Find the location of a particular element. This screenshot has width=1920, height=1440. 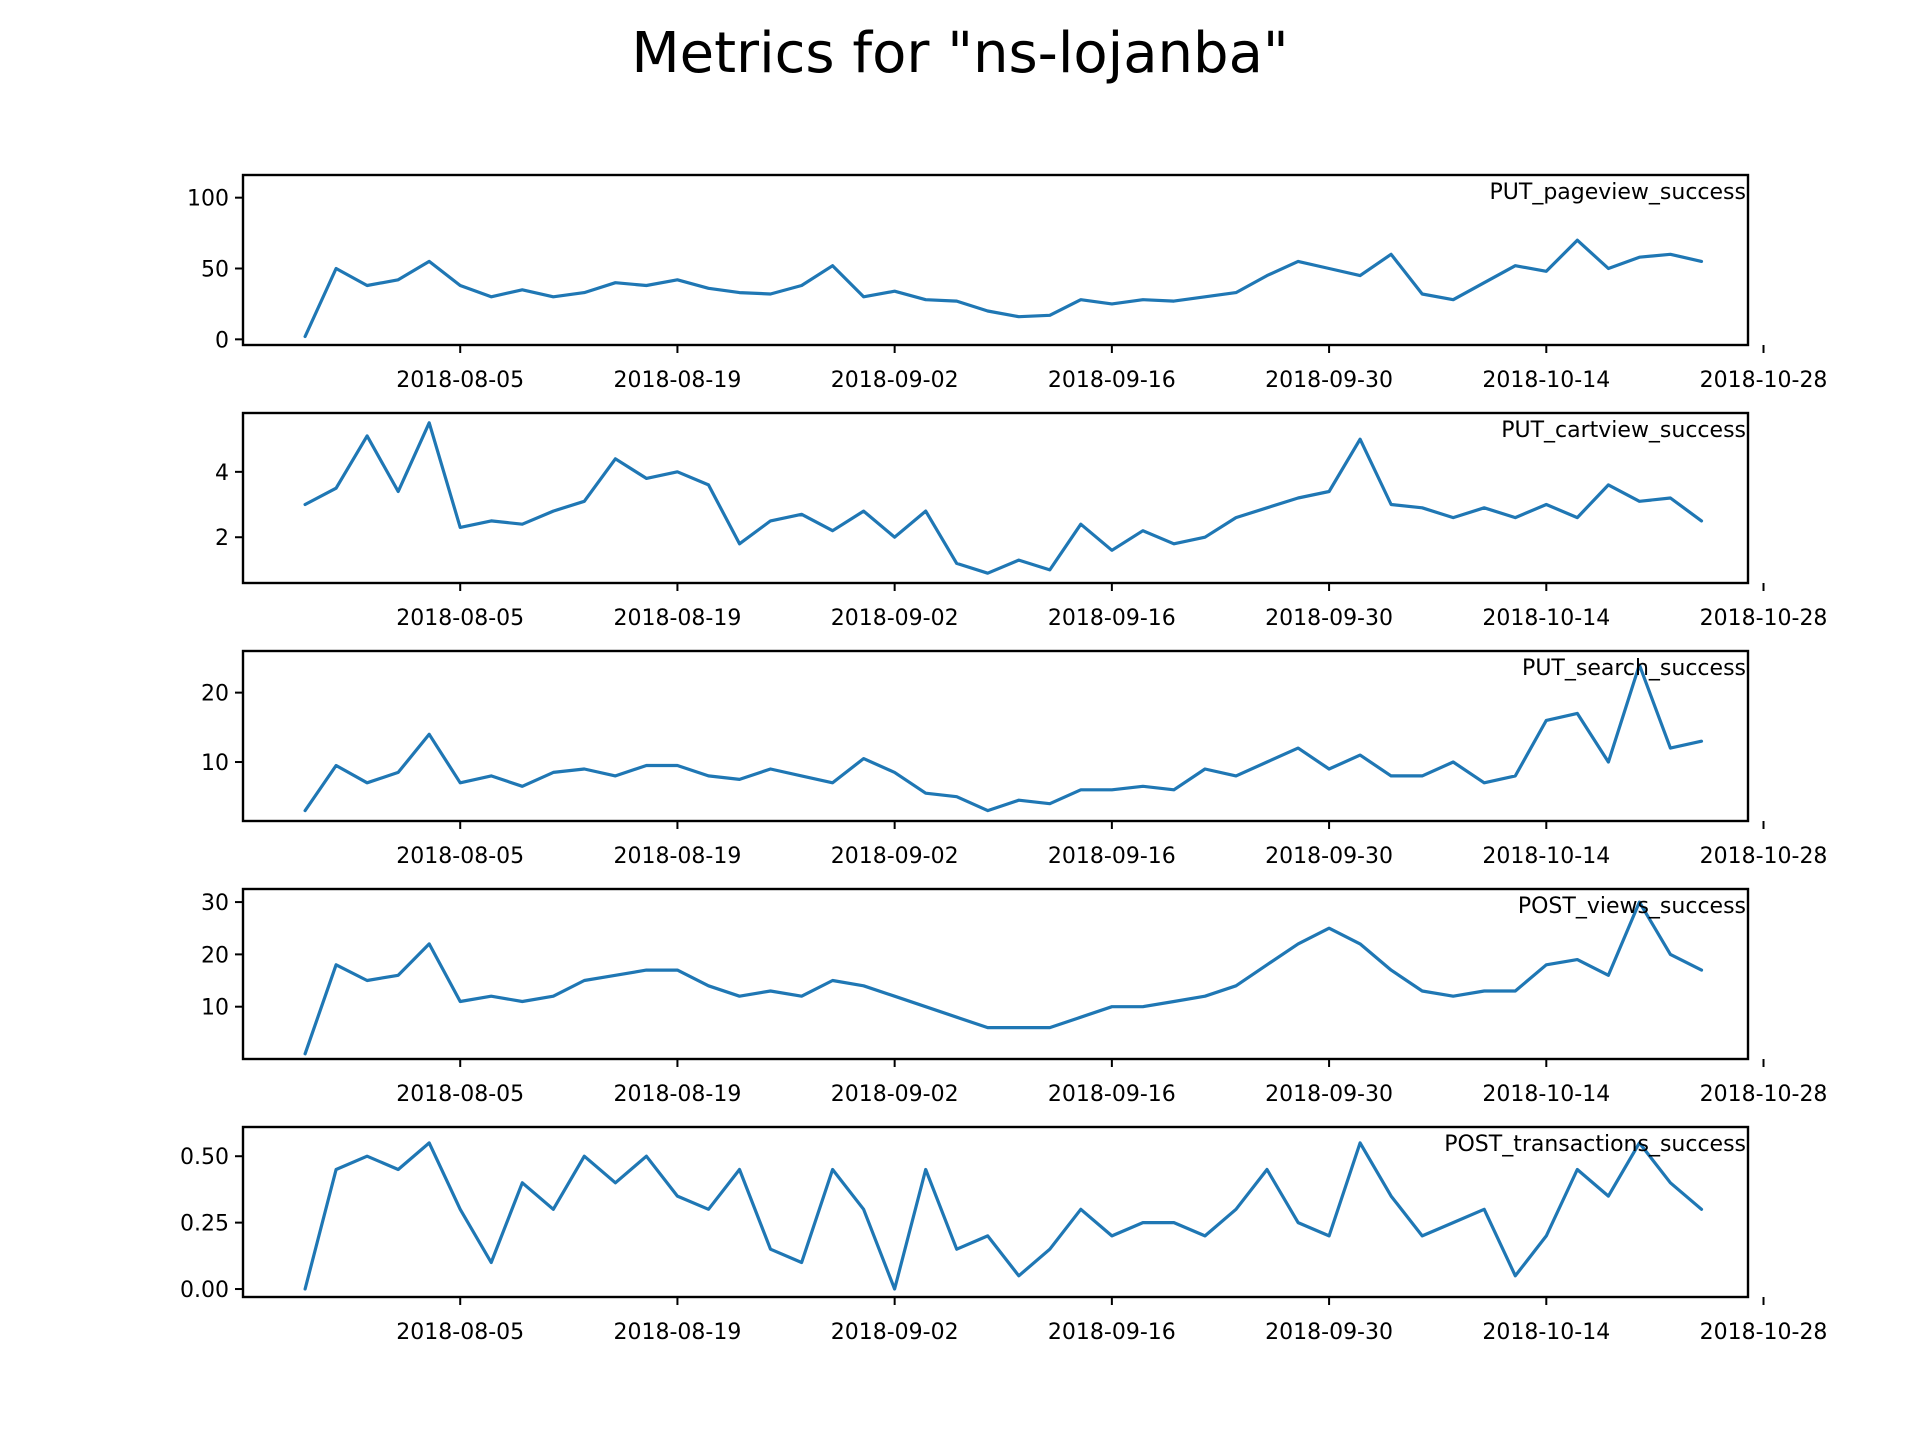

y-tick-label: 30 is located at coordinates (215, 903).